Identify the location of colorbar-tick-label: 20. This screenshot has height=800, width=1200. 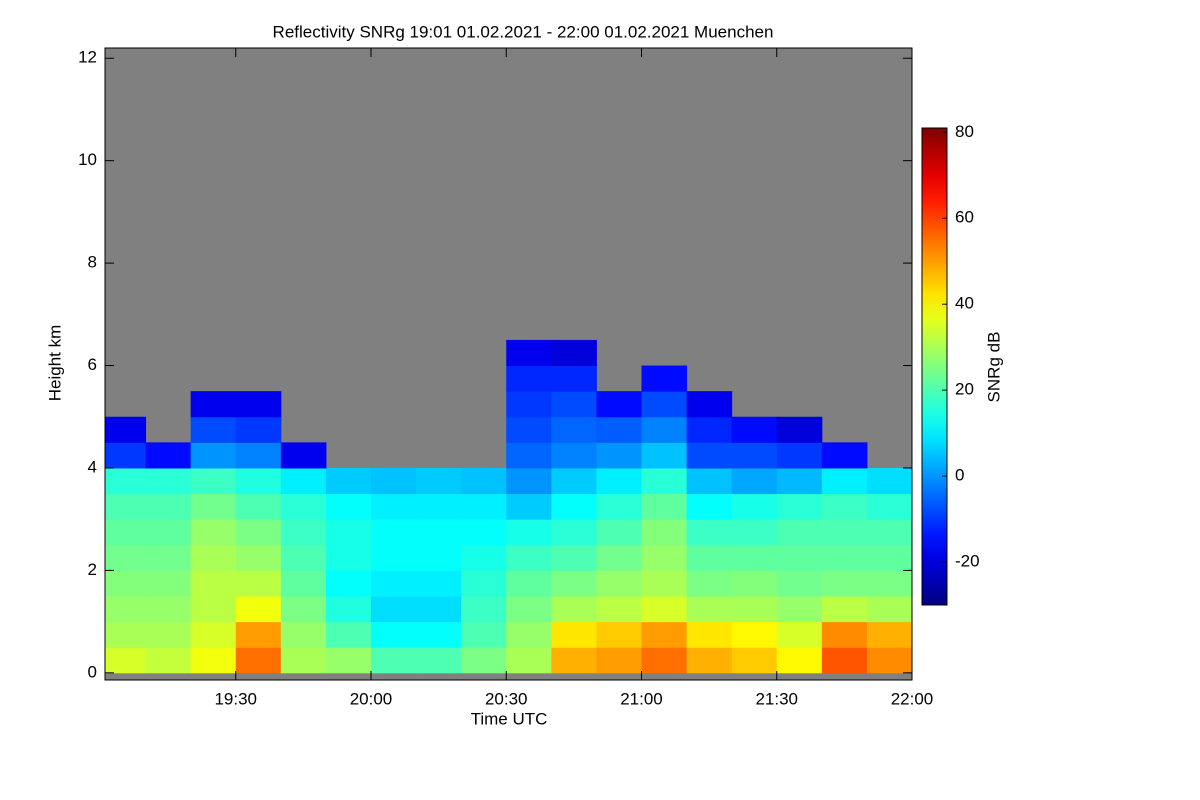
(964, 389).